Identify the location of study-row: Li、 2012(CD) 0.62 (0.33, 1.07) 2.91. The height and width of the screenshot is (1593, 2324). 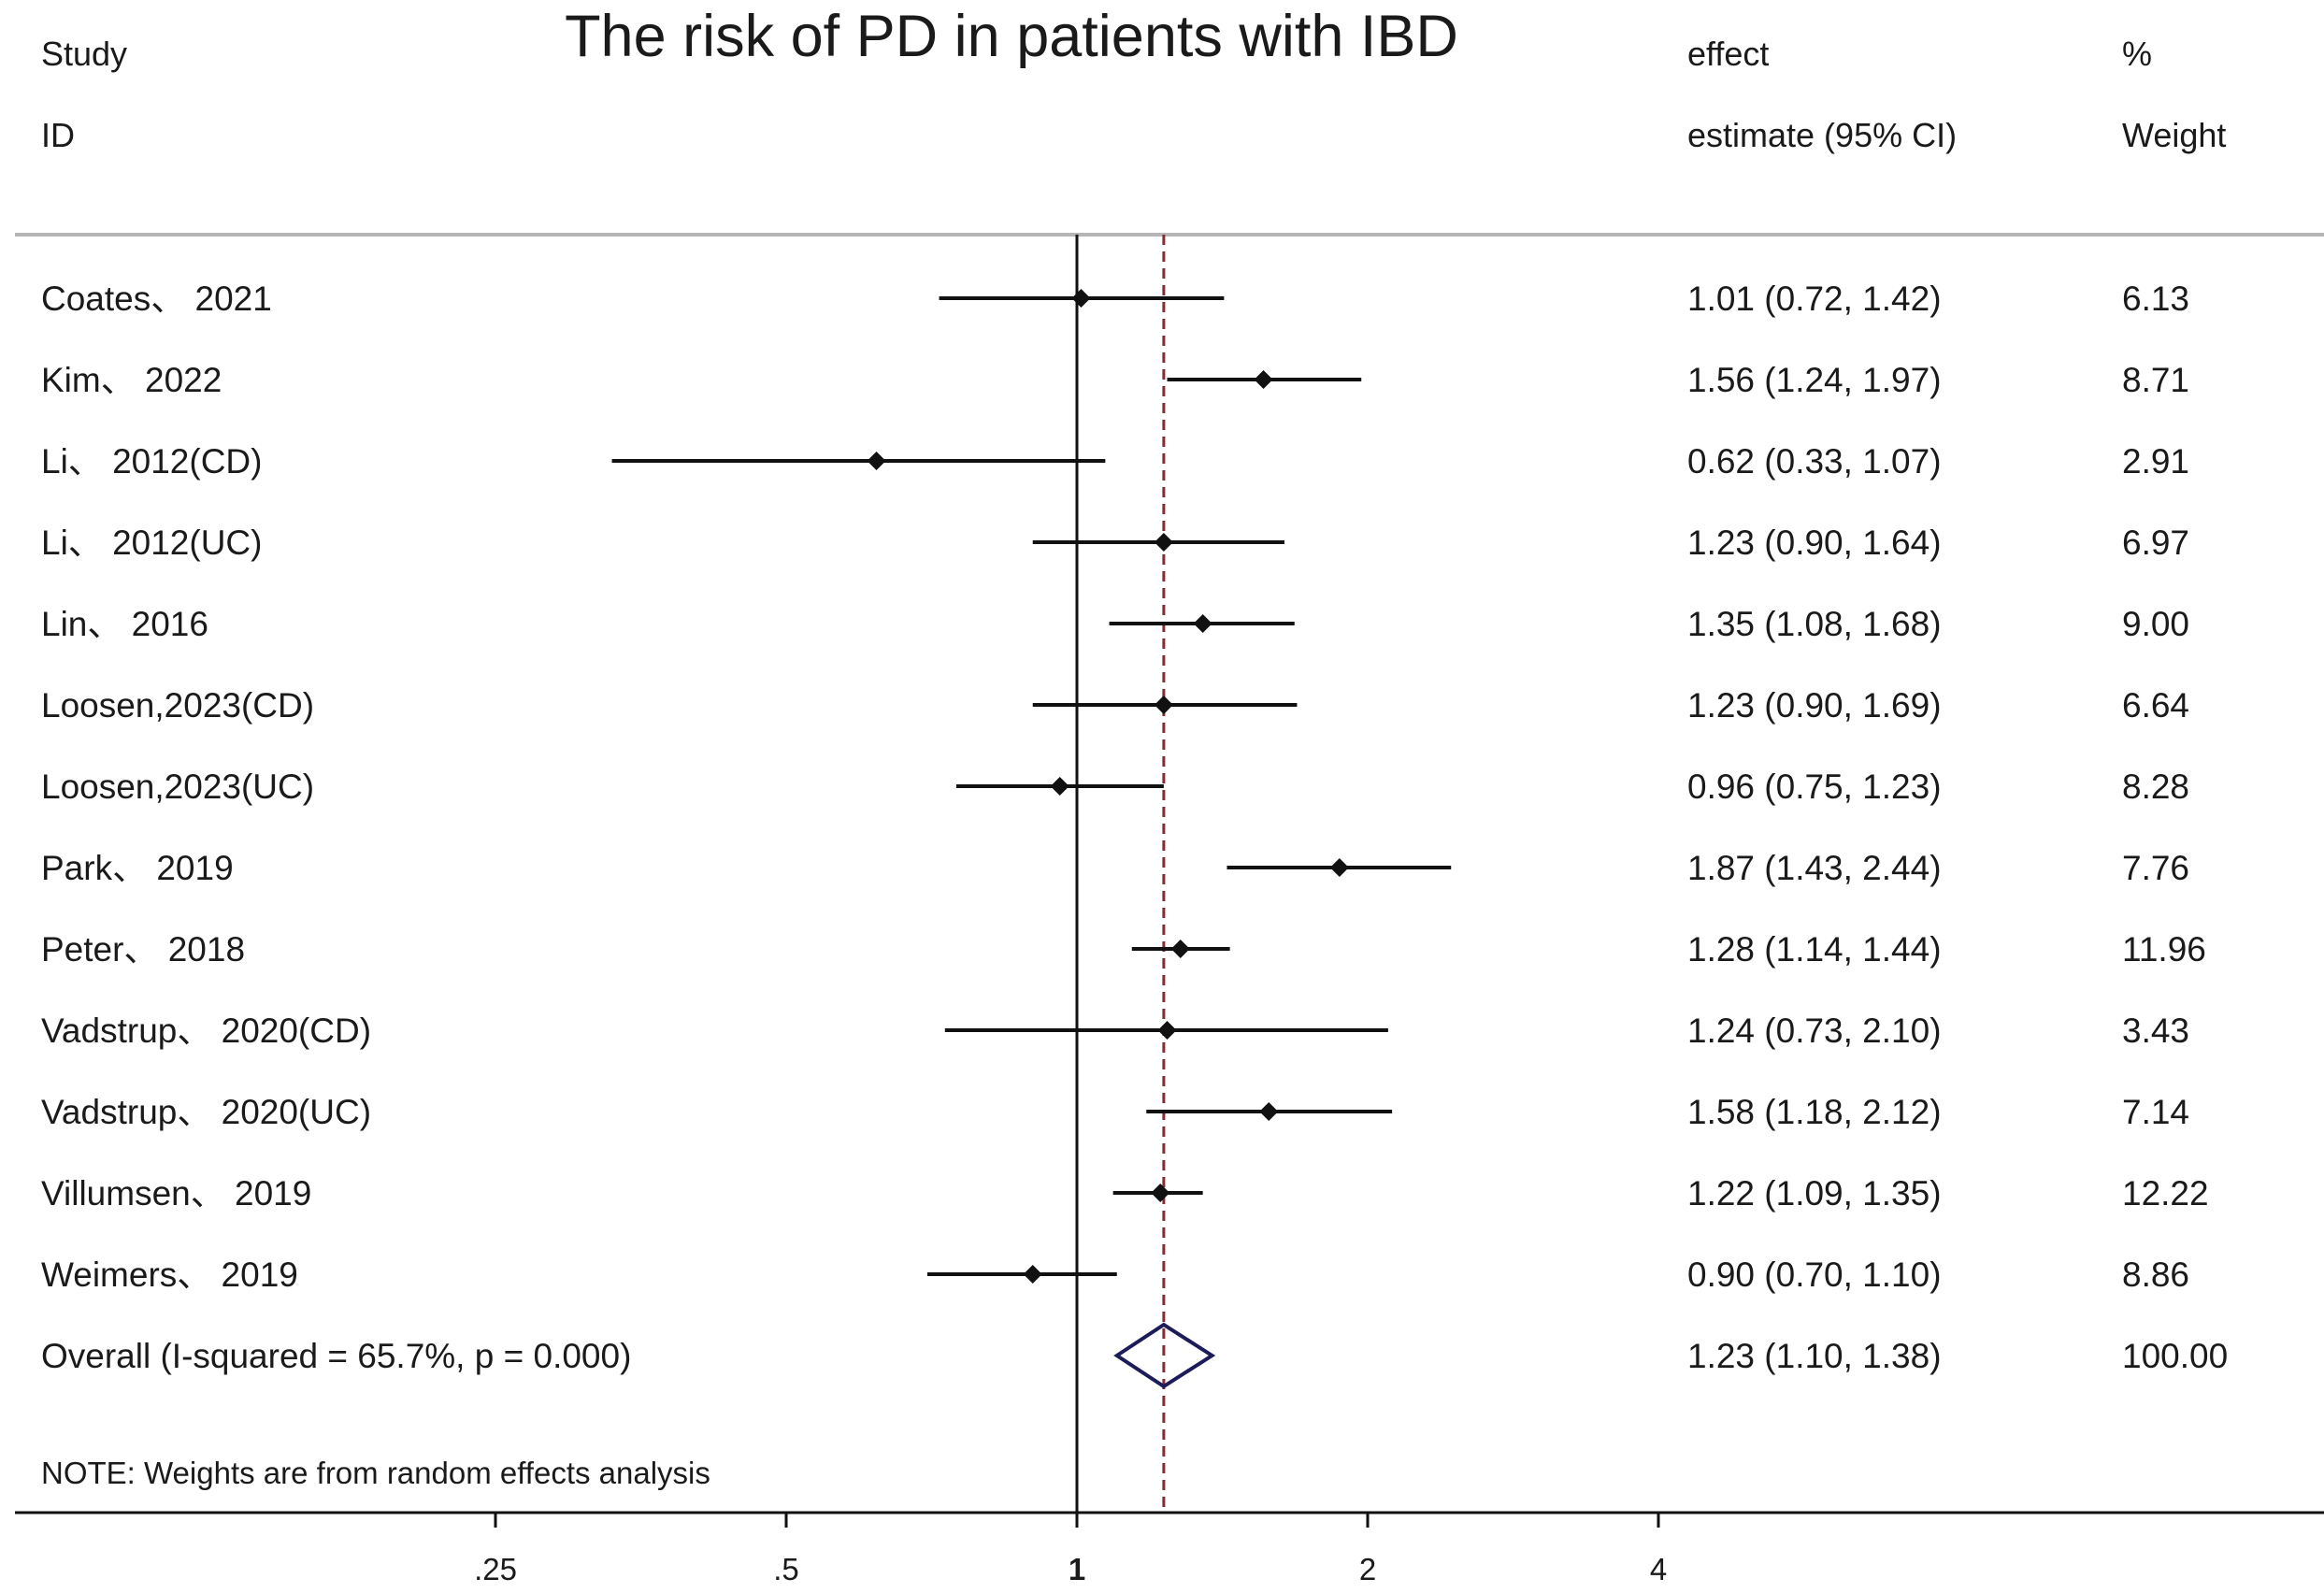
(1115, 461).